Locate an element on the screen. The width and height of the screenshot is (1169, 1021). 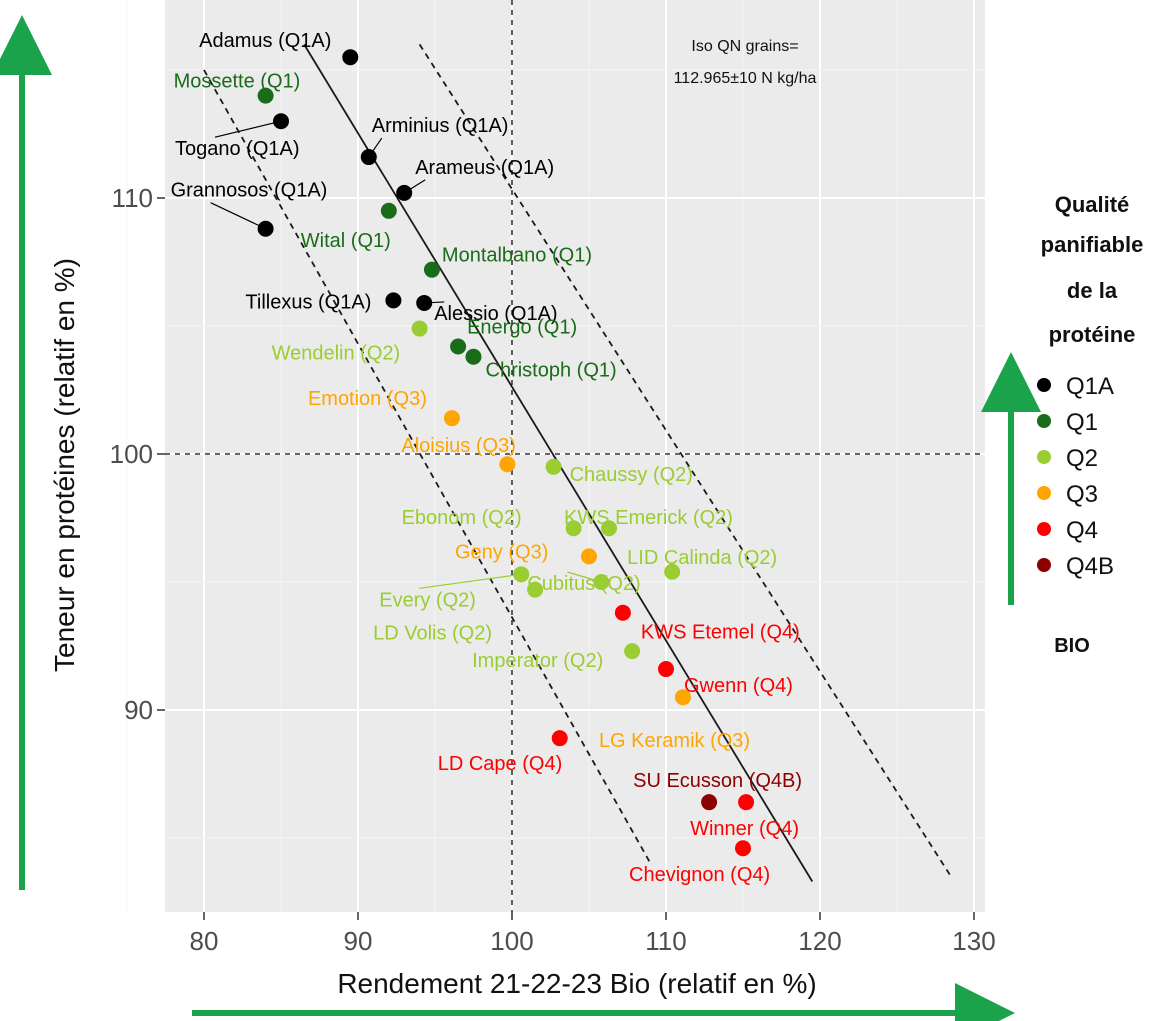
point-tillexus-q1a is located at coordinates (393, 300).